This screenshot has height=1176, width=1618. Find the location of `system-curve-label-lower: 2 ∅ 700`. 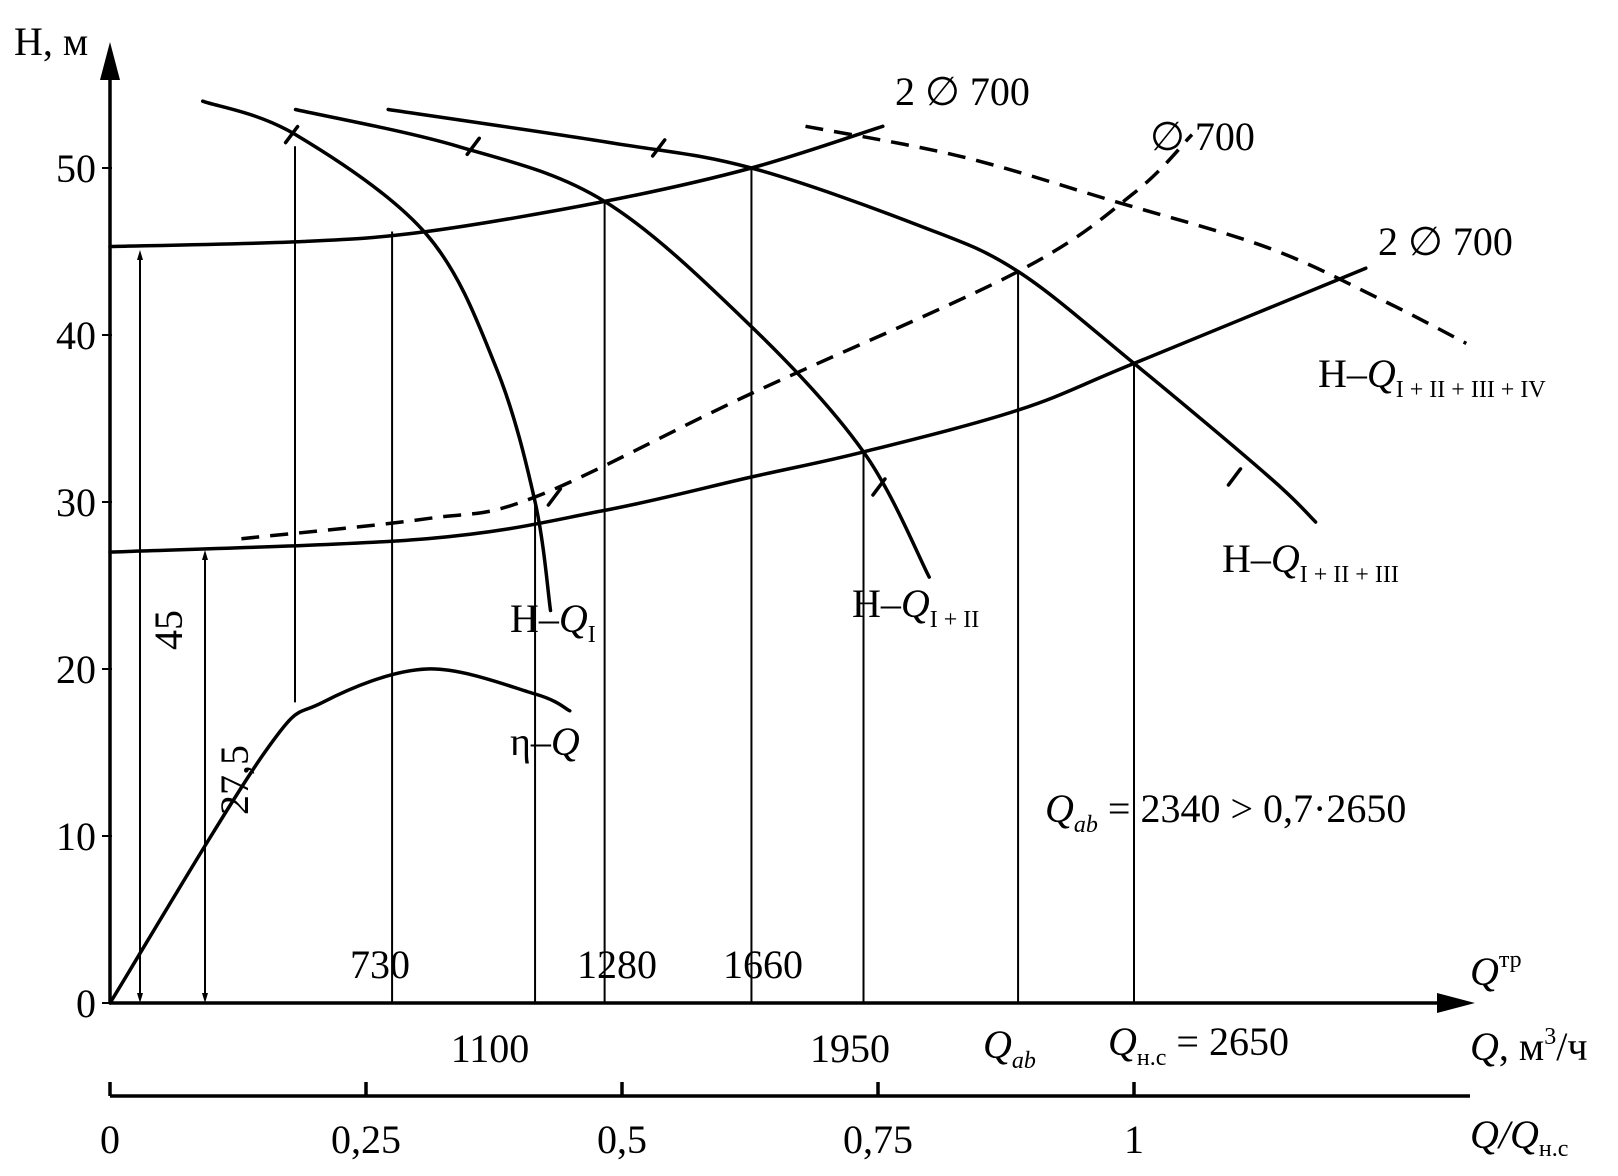

system-curve-label-lower: 2 ∅ 700 is located at coordinates (1445, 241).